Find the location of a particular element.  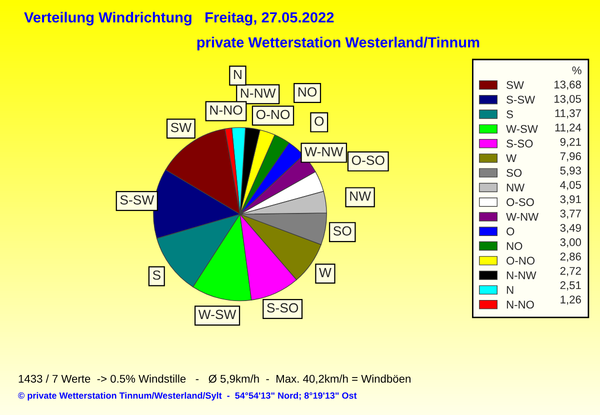

data-label: 13,68 is located at coordinates (567, 85).